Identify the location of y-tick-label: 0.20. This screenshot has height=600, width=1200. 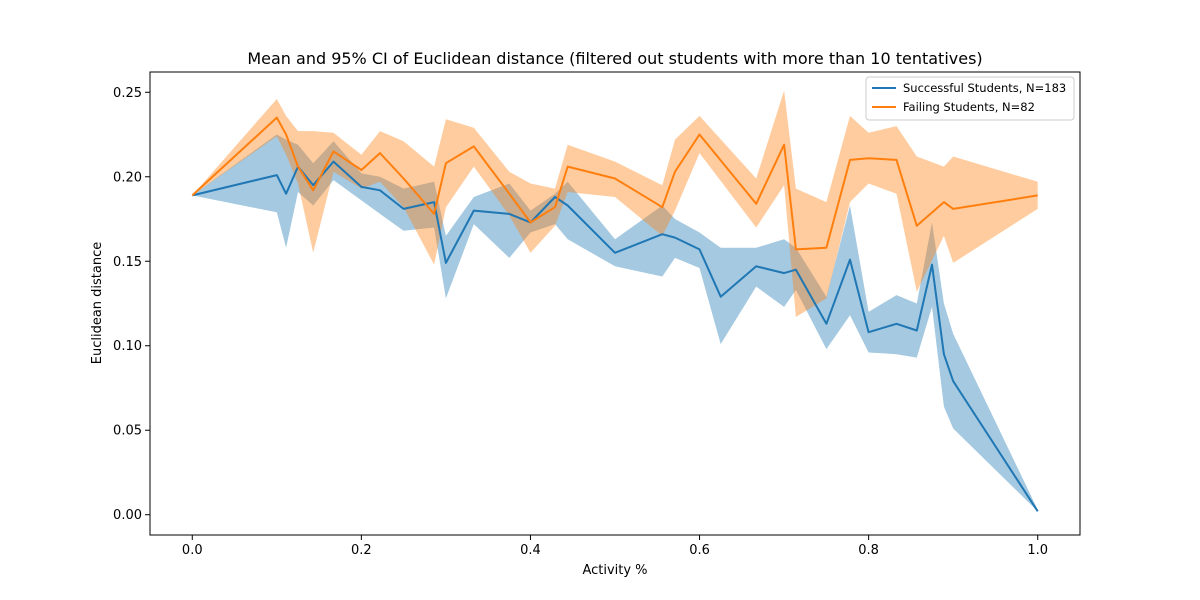
(127, 177).